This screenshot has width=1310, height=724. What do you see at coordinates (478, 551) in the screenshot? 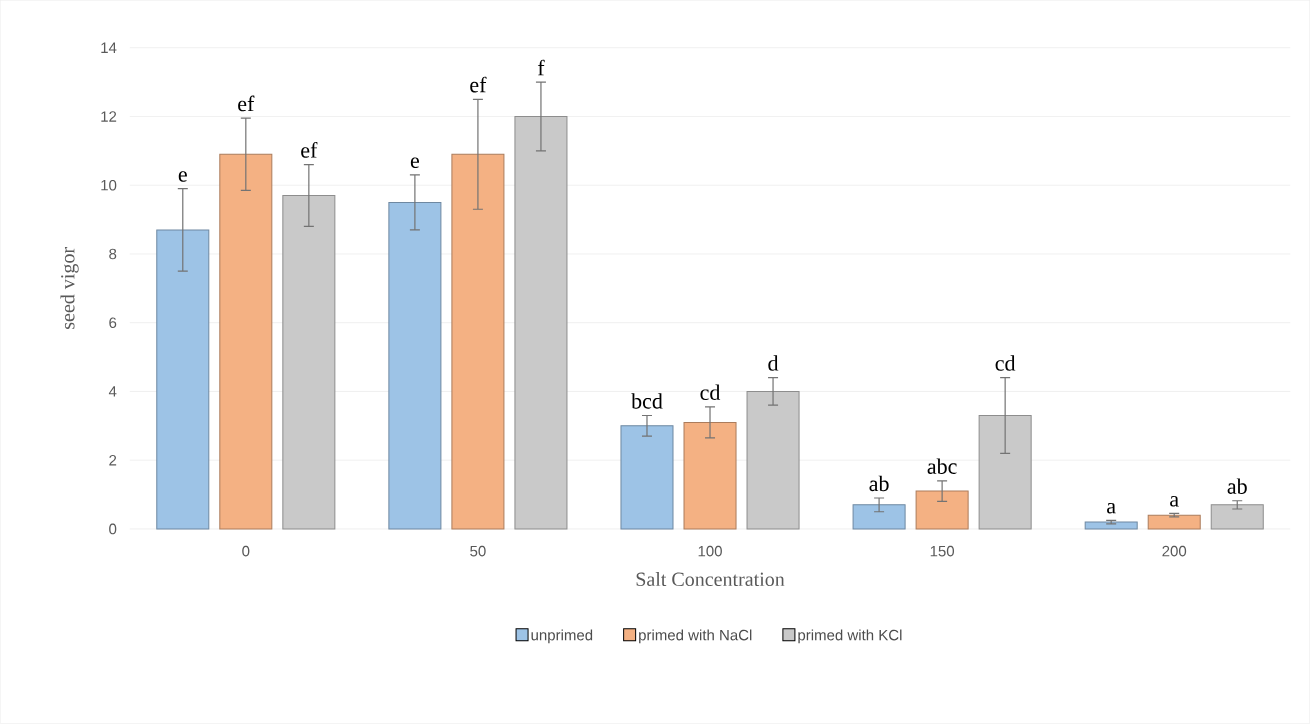
I see `x-tick-label: 50` at bounding box center [478, 551].